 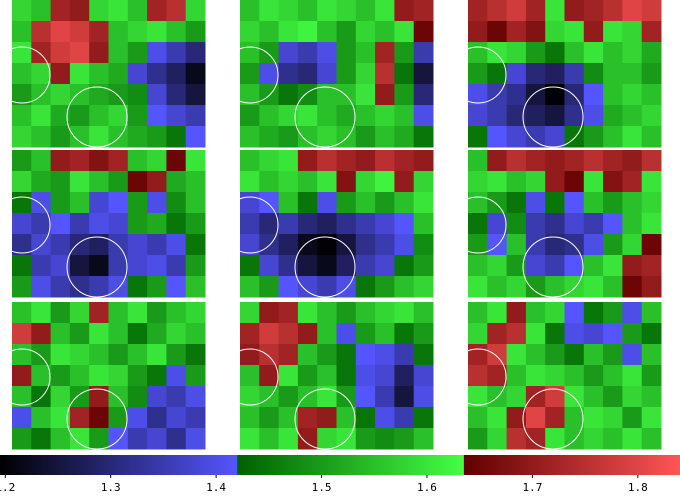 What do you see at coordinates (638, 487) in the screenshot?
I see `colorbar-tick-label: 1.8` at bounding box center [638, 487].